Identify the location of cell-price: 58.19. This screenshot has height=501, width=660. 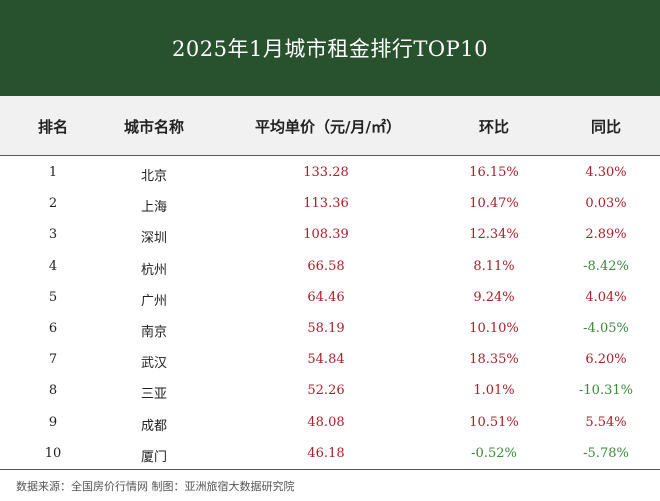
(326, 328).